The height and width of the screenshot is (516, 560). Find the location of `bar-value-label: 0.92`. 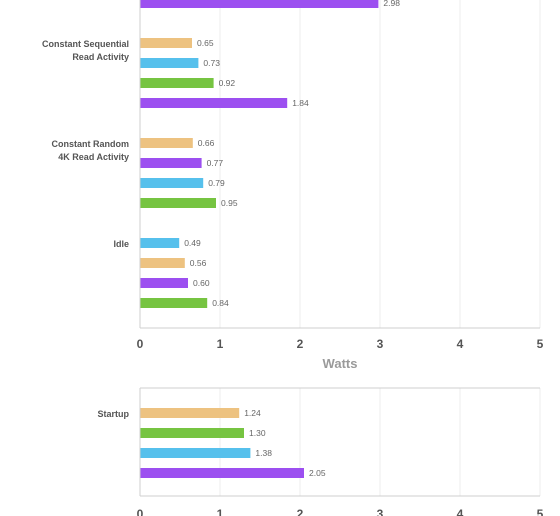

bar-value-label: 0.92 is located at coordinates (227, 83).